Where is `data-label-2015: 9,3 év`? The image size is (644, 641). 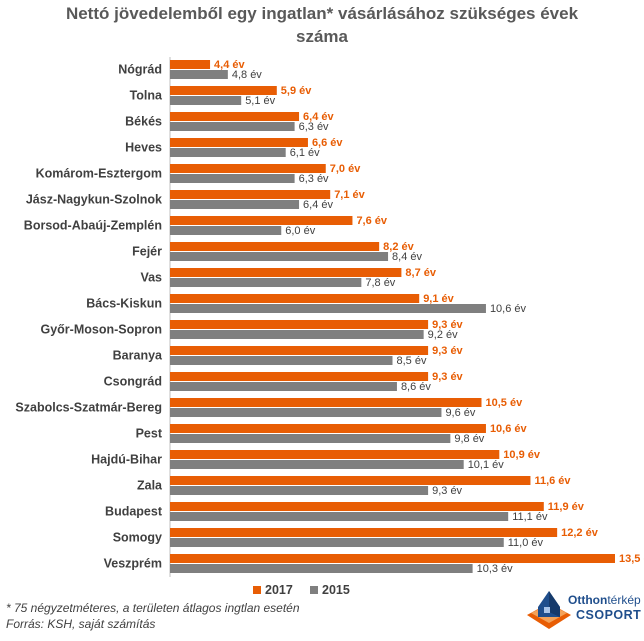
data-label-2015: 9,3 év is located at coordinates (447, 491).